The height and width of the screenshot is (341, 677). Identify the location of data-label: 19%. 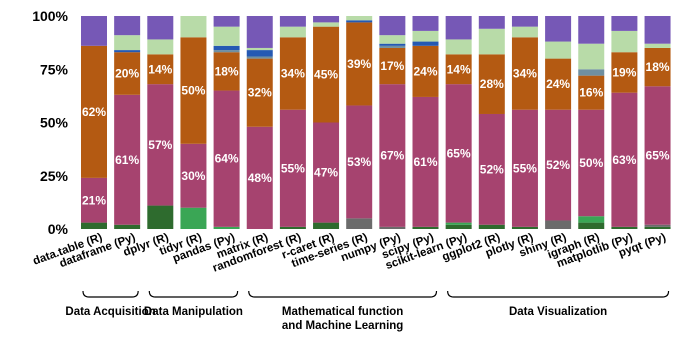
(624, 72).